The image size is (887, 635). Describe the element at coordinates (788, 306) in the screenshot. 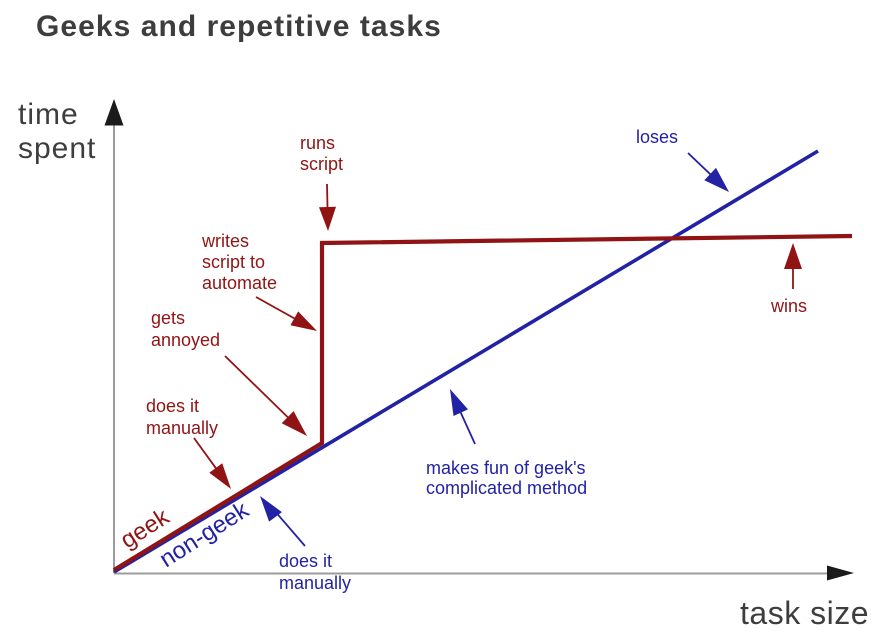

I see `svg-text: wins` at that location.